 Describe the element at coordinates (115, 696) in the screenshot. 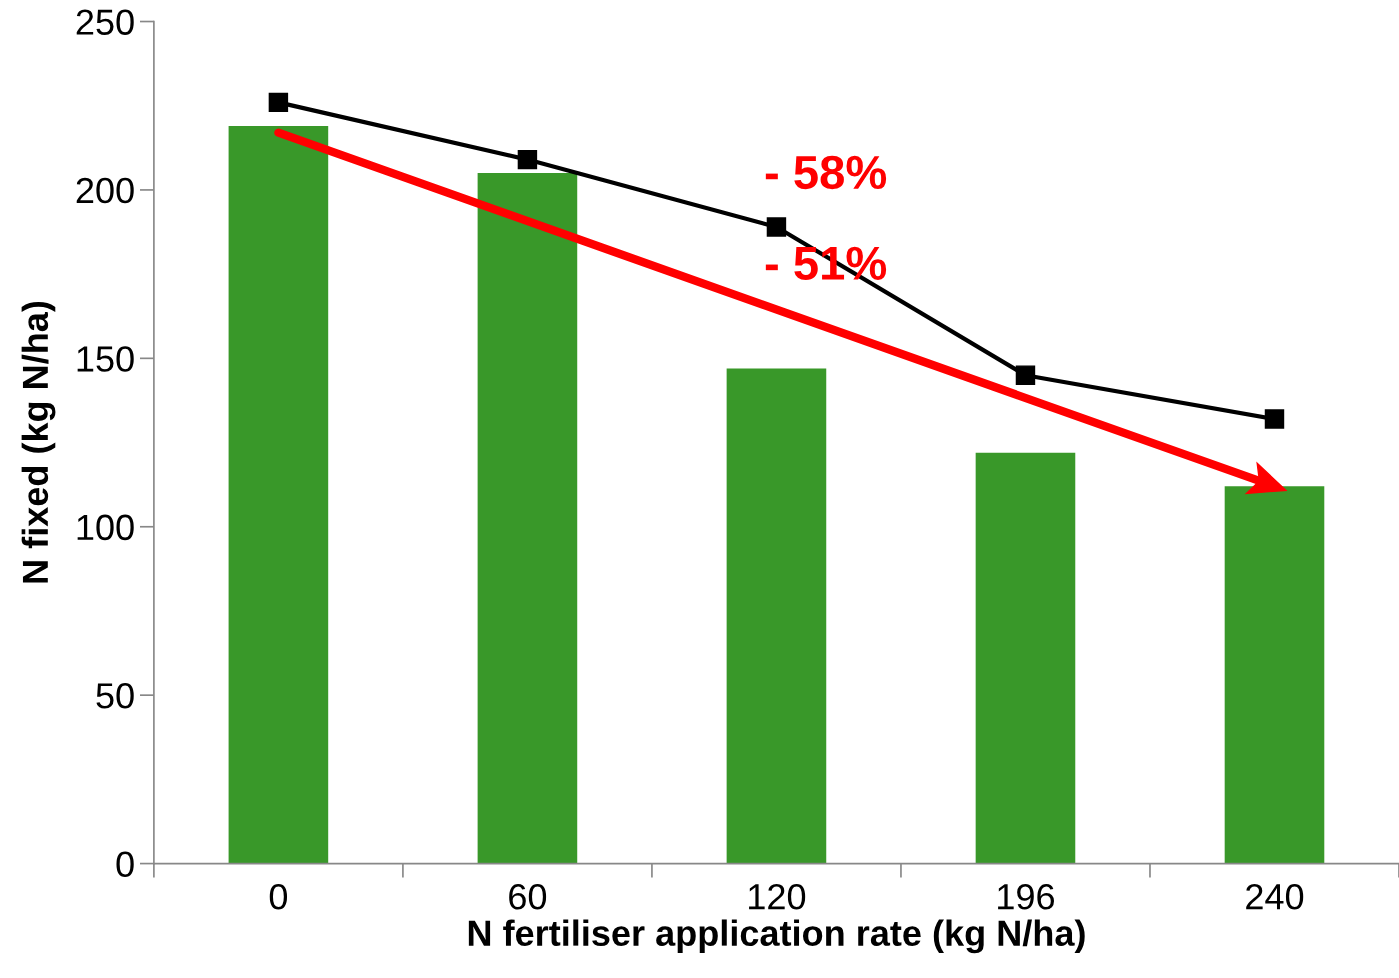

I see `y-tick-label: 50` at that location.